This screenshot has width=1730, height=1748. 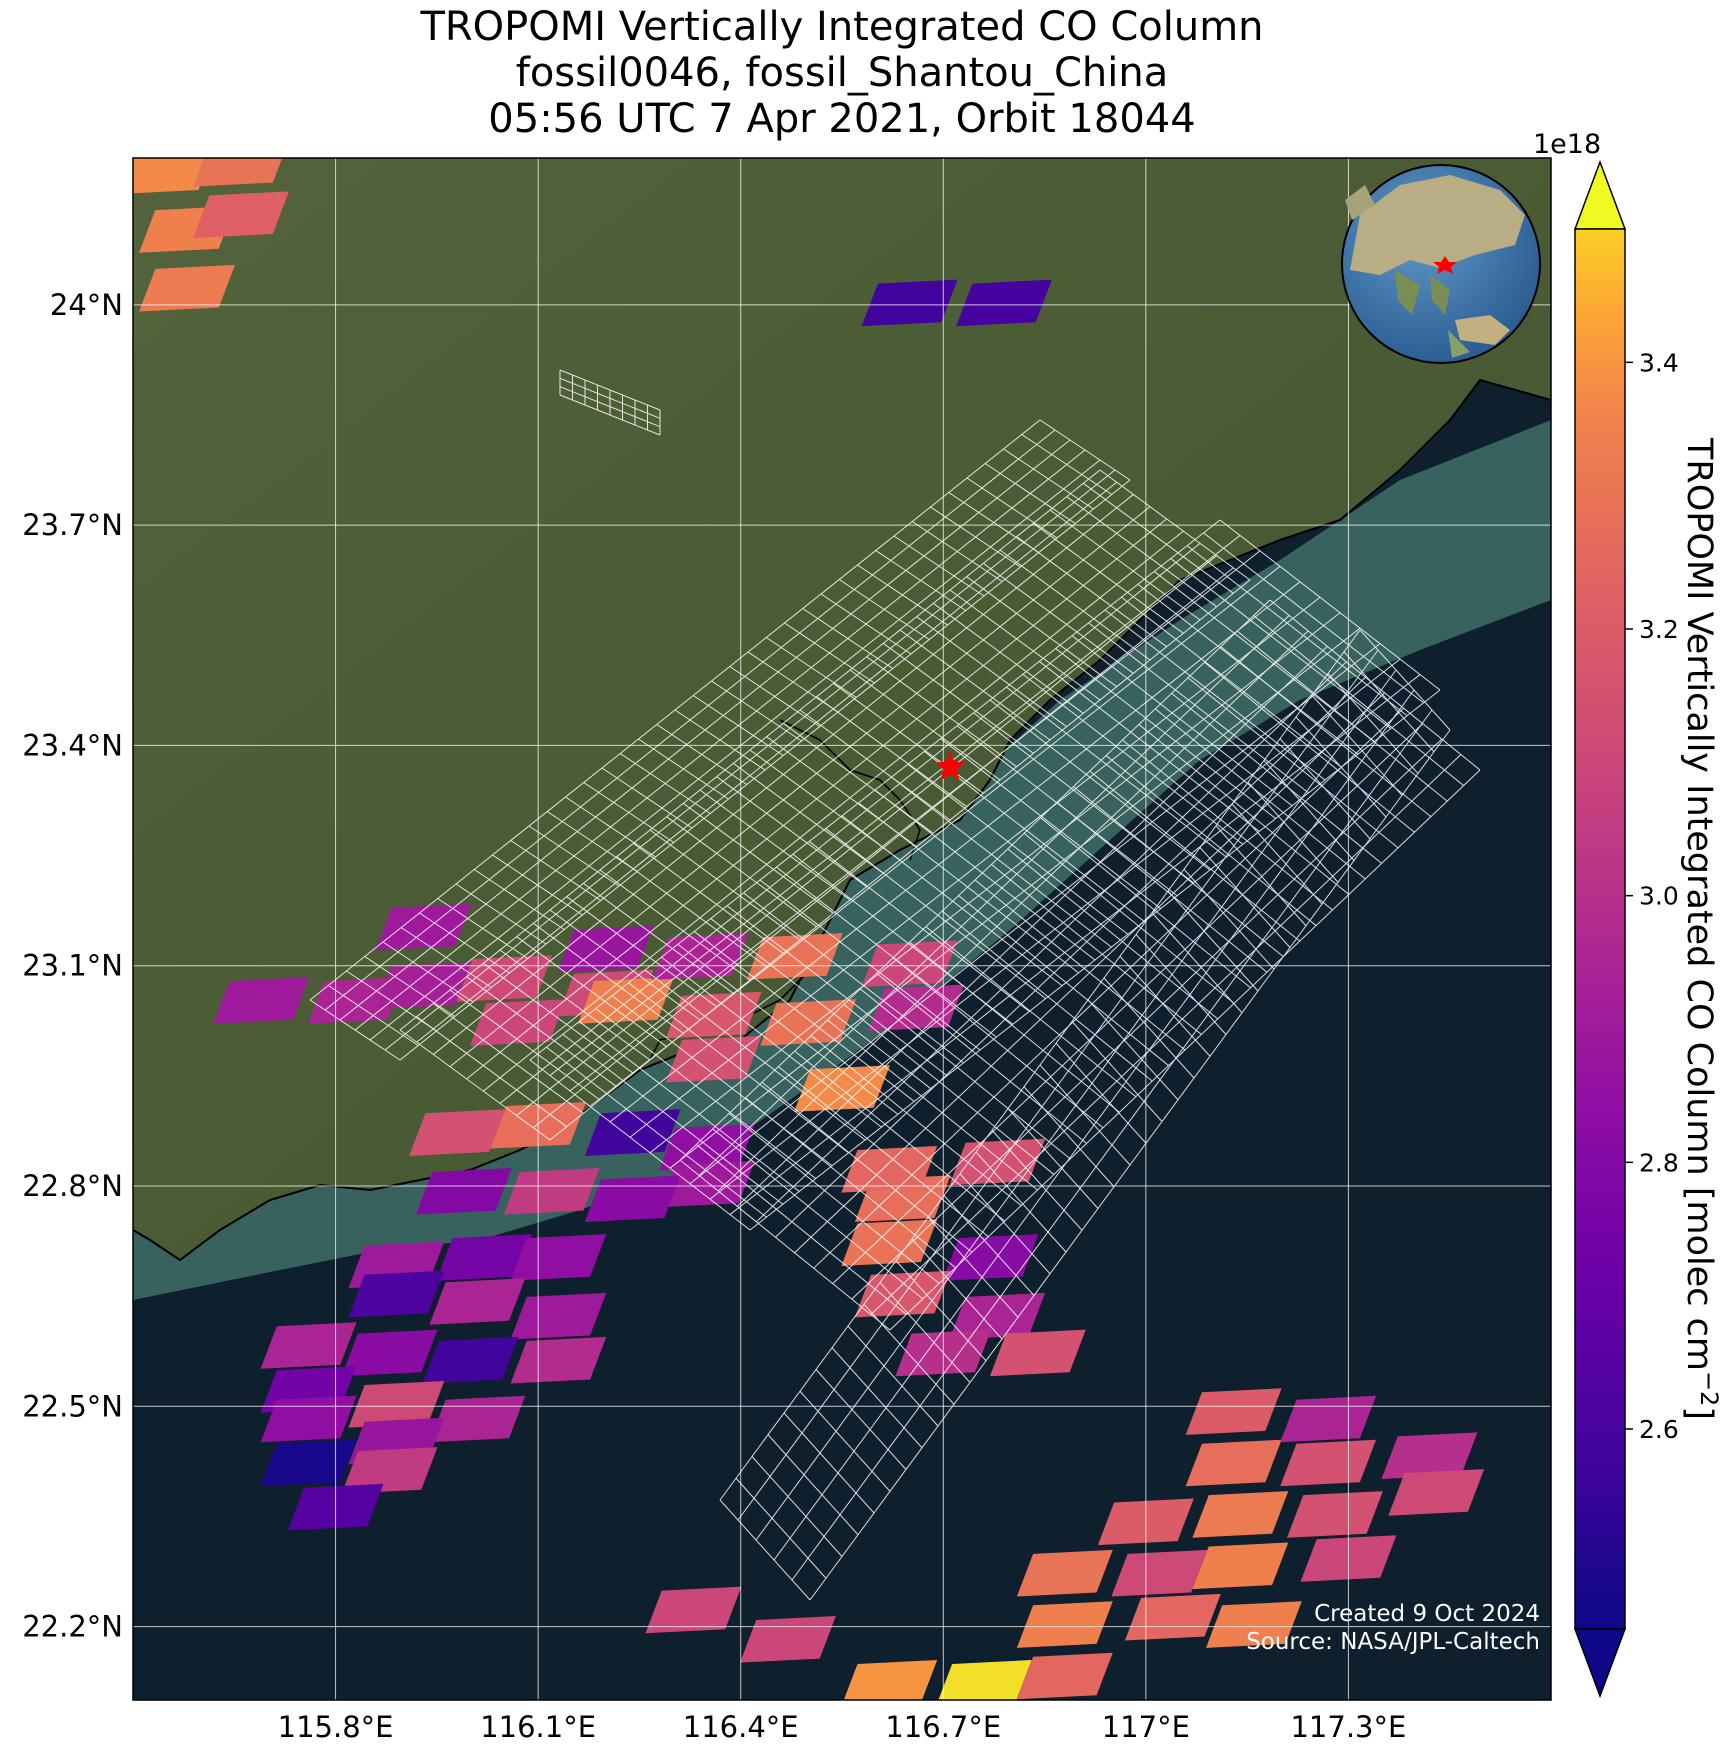 I want to click on y-axis-ticks: 24°N 23.7°N 23.4°N 23.1°N 22.8°N 22.5°N 22.2°N, so click(x=72, y=966).